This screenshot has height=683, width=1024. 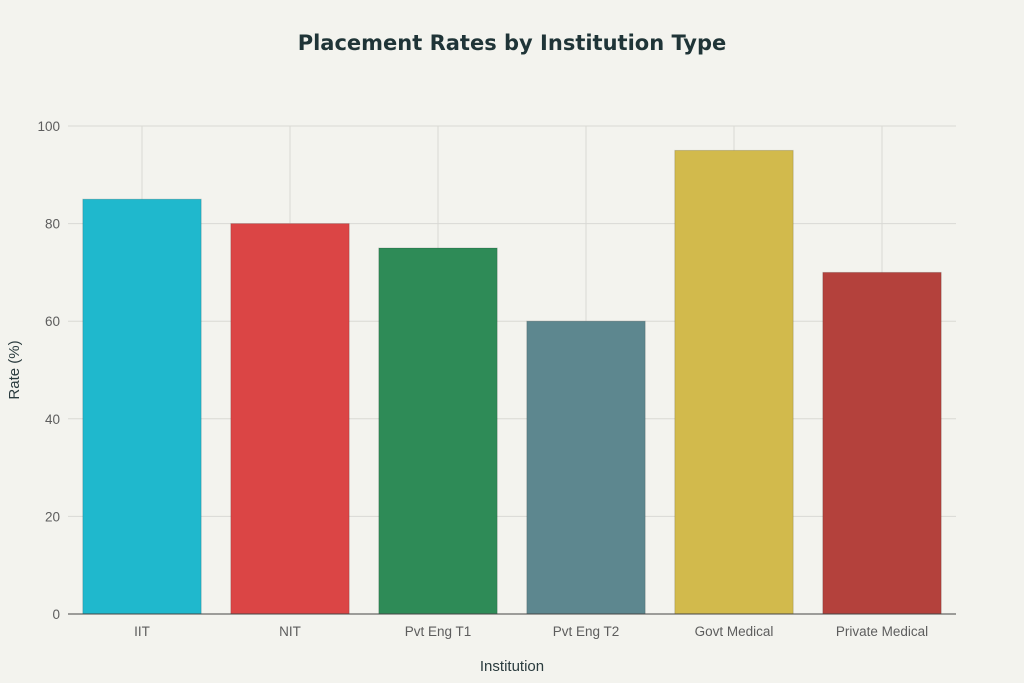 I want to click on y-tick-label: 100, so click(x=48, y=126).